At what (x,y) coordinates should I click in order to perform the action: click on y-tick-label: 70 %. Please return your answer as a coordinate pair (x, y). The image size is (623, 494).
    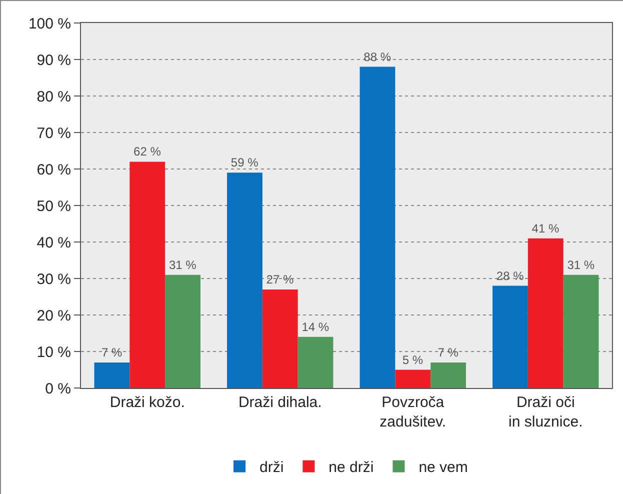
    Looking at the image, I should click on (53, 133).